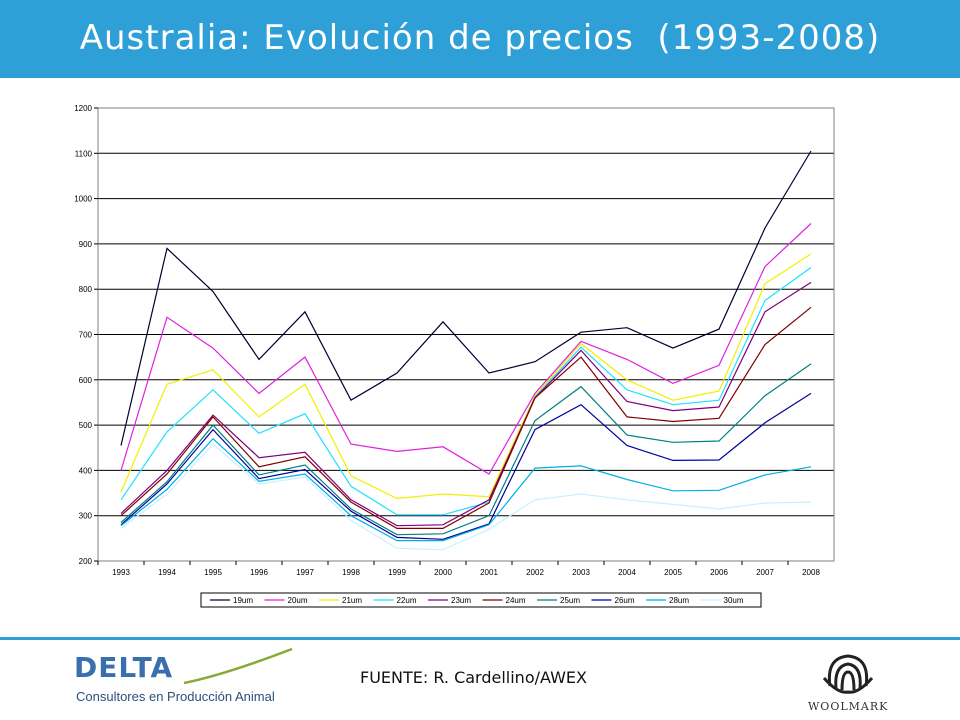 This screenshot has height=720, width=960. What do you see at coordinates (679, 600) in the screenshot?
I see `legend-label: 28um` at bounding box center [679, 600].